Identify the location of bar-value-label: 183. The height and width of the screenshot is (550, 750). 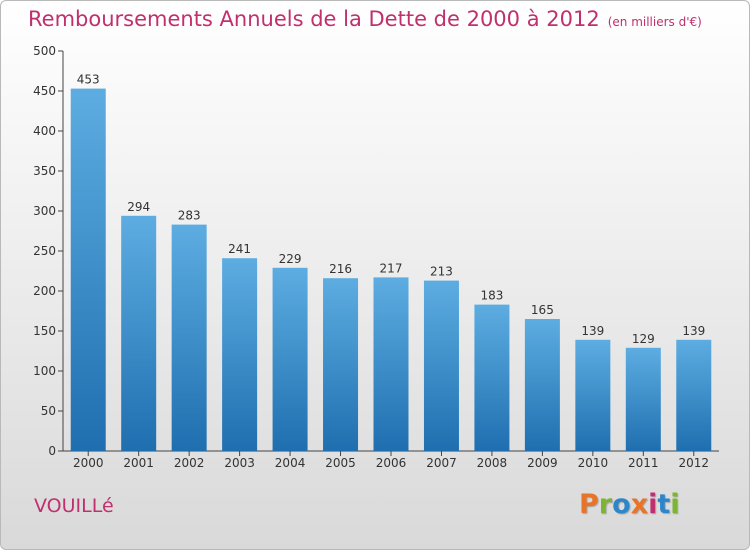
(491, 296).